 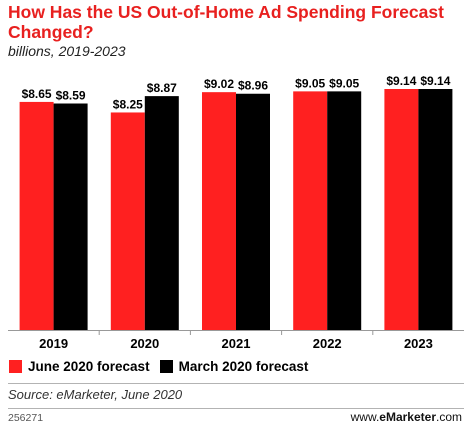 I want to click on bar-march-2021, so click(x=253, y=211).